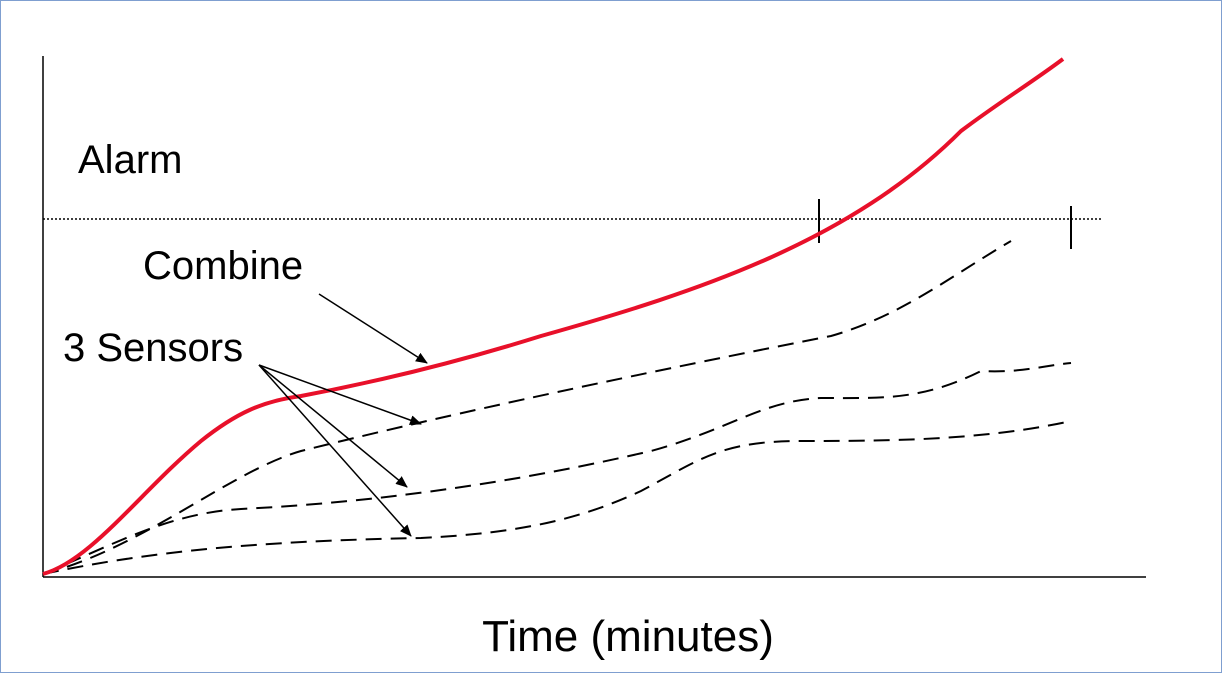 The image size is (1222, 674). What do you see at coordinates (153, 348) in the screenshot?
I see `sensors-label: 3 Sensors` at bounding box center [153, 348].